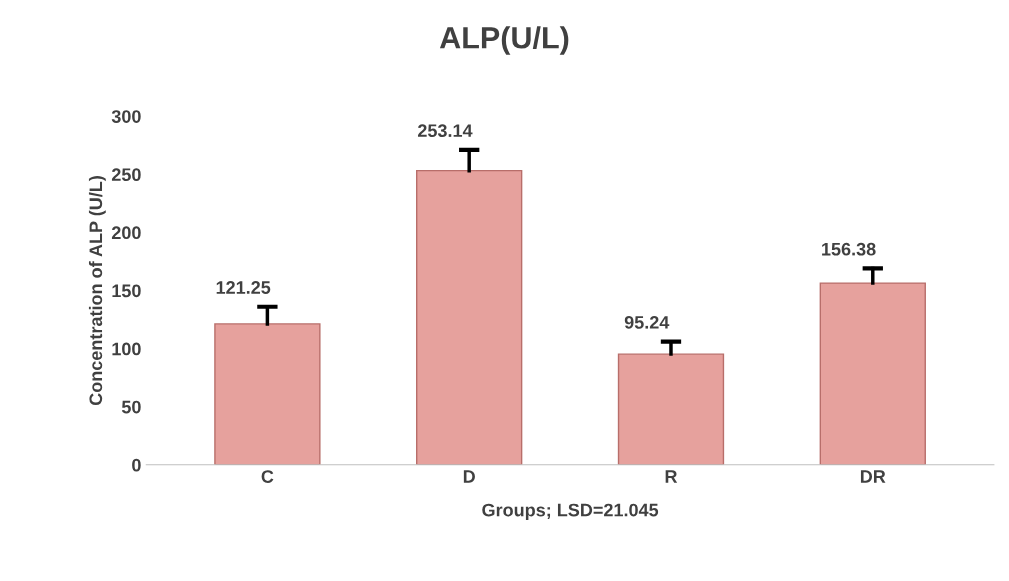  What do you see at coordinates (849, 249) in the screenshot?
I see `data-label: 156.38` at bounding box center [849, 249].